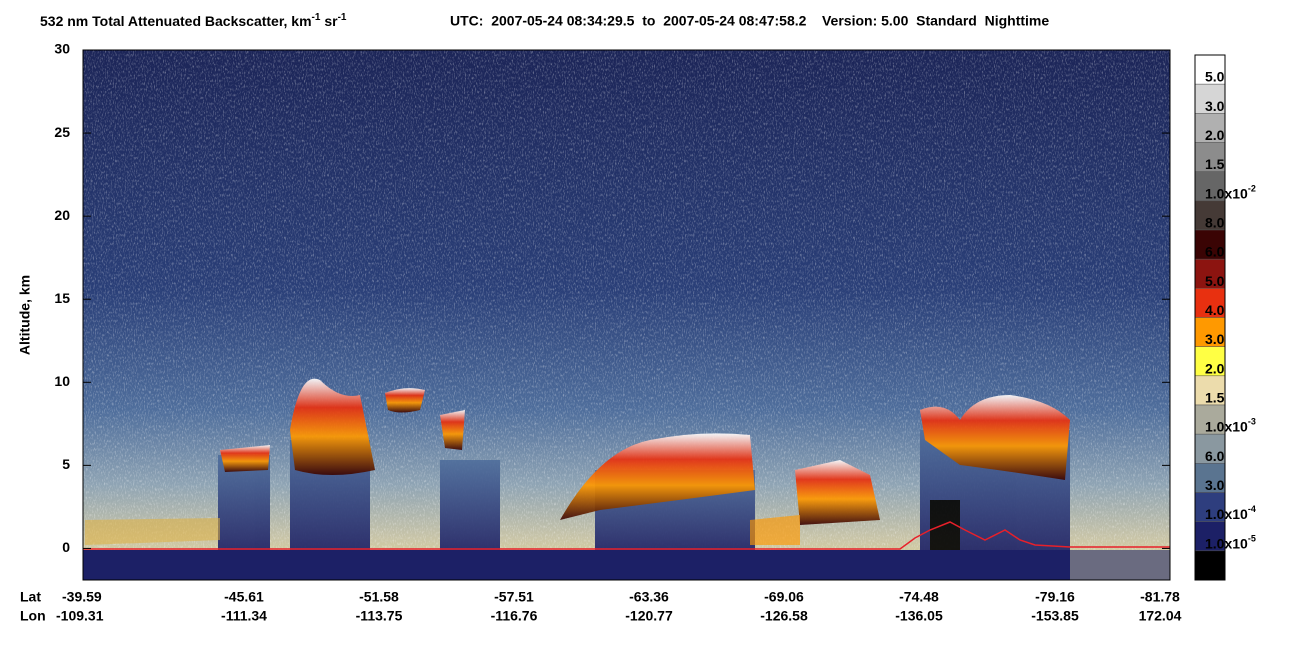 This screenshot has width=1300, height=667. What do you see at coordinates (82, 597) in the screenshot?
I see `lat-tick-label: -39.59` at bounding box center [82, 597].